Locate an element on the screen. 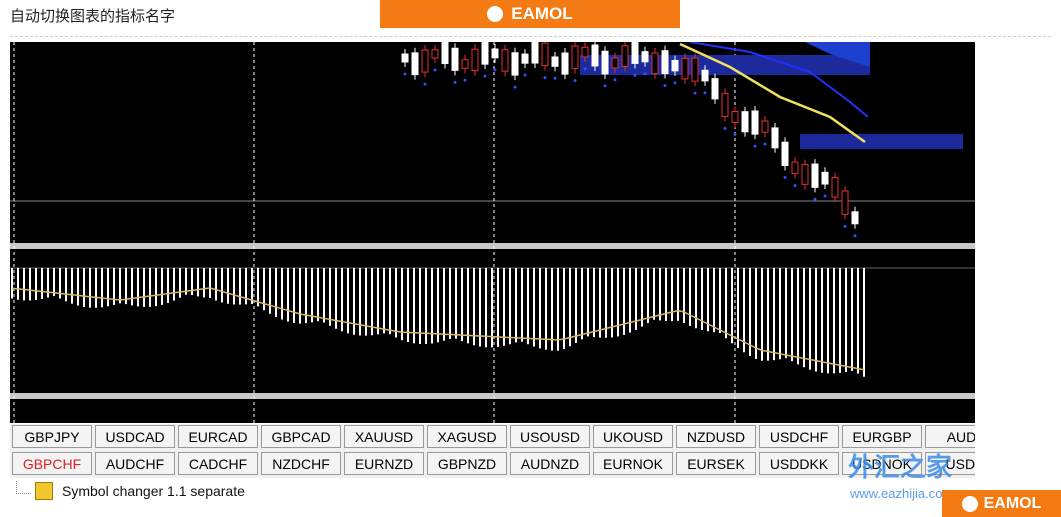  symbol-button: NZDUSD is located at coordinates (716, 436).